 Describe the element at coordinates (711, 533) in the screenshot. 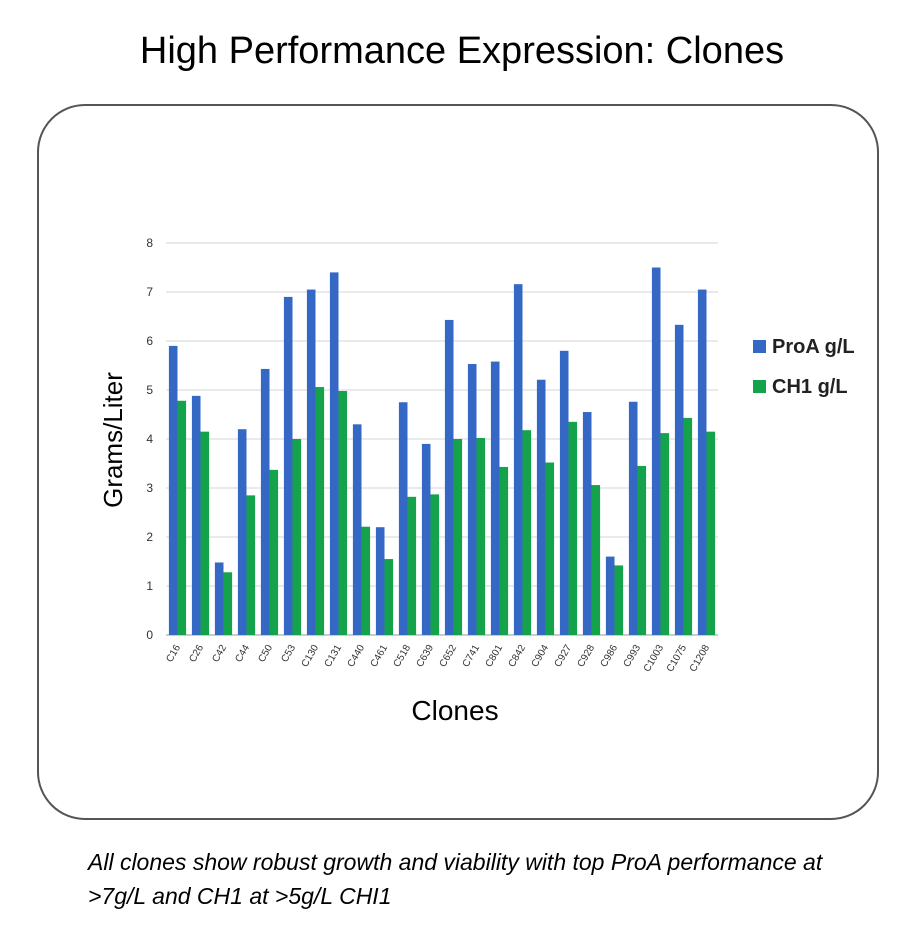

I see `ch1-bar-c1208` at that location.